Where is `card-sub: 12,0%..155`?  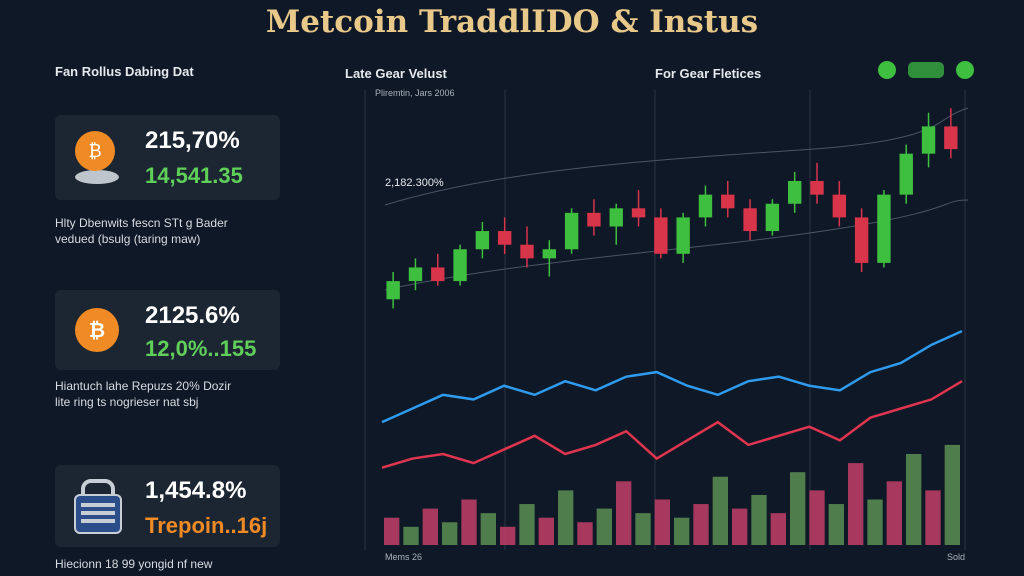 card-sub: 12,0%..155 is located at coordinates (201, 348).